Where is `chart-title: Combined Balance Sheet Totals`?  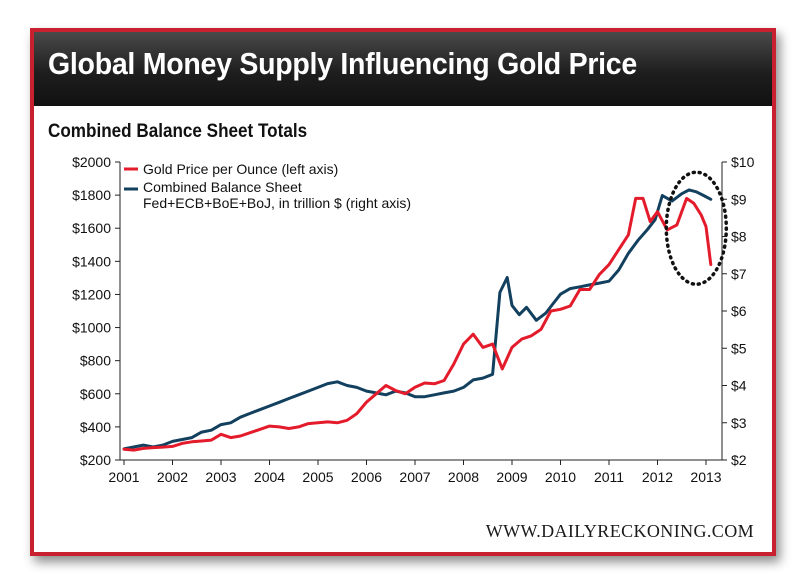 chart-title: Combined Balance Sheet Totals is located at coordinates (178, 131).